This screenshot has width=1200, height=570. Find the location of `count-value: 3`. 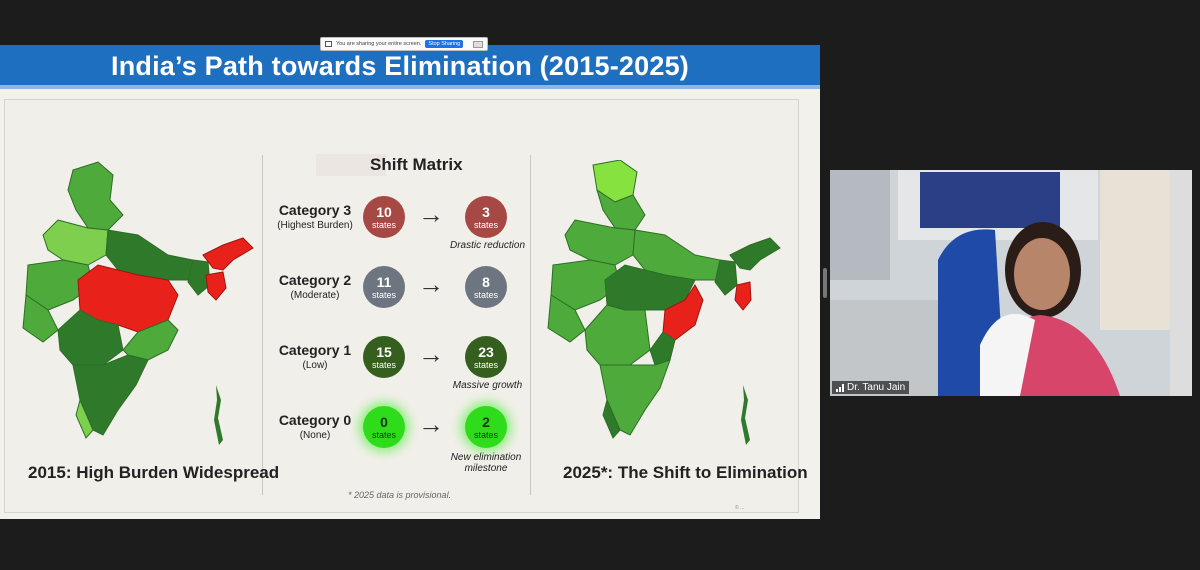

count-value: 3 is located at coordinates (486, 211).